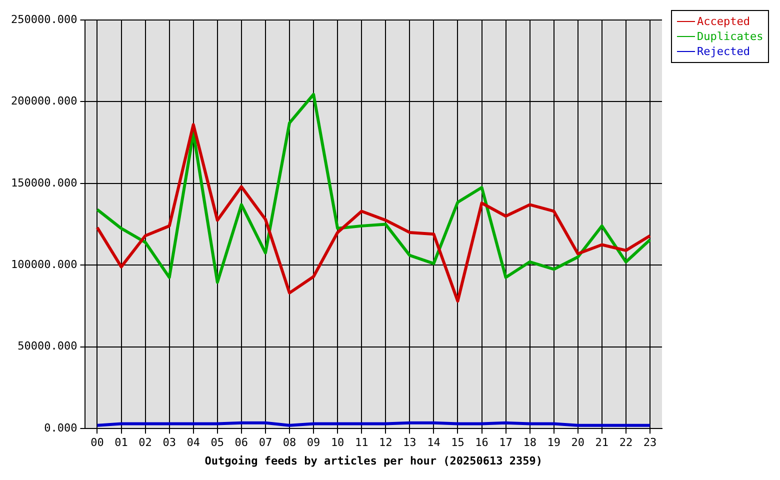 The width and height of the screenshot is (780, 480). Describe the element at coordinates (553, 443) in the screenshot. I see `x-tick-label: 19` at that location.